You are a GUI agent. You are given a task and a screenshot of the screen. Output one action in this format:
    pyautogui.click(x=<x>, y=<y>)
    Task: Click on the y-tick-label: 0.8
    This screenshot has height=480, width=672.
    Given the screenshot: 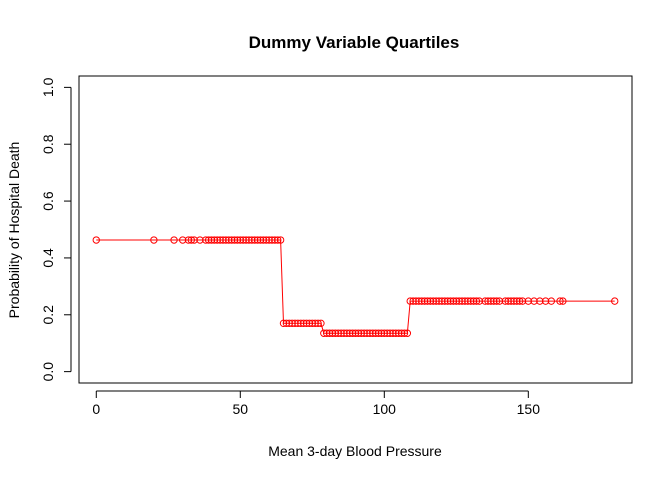 What is the action you would take?
    pyautogui.click(x=48, y=144)
    